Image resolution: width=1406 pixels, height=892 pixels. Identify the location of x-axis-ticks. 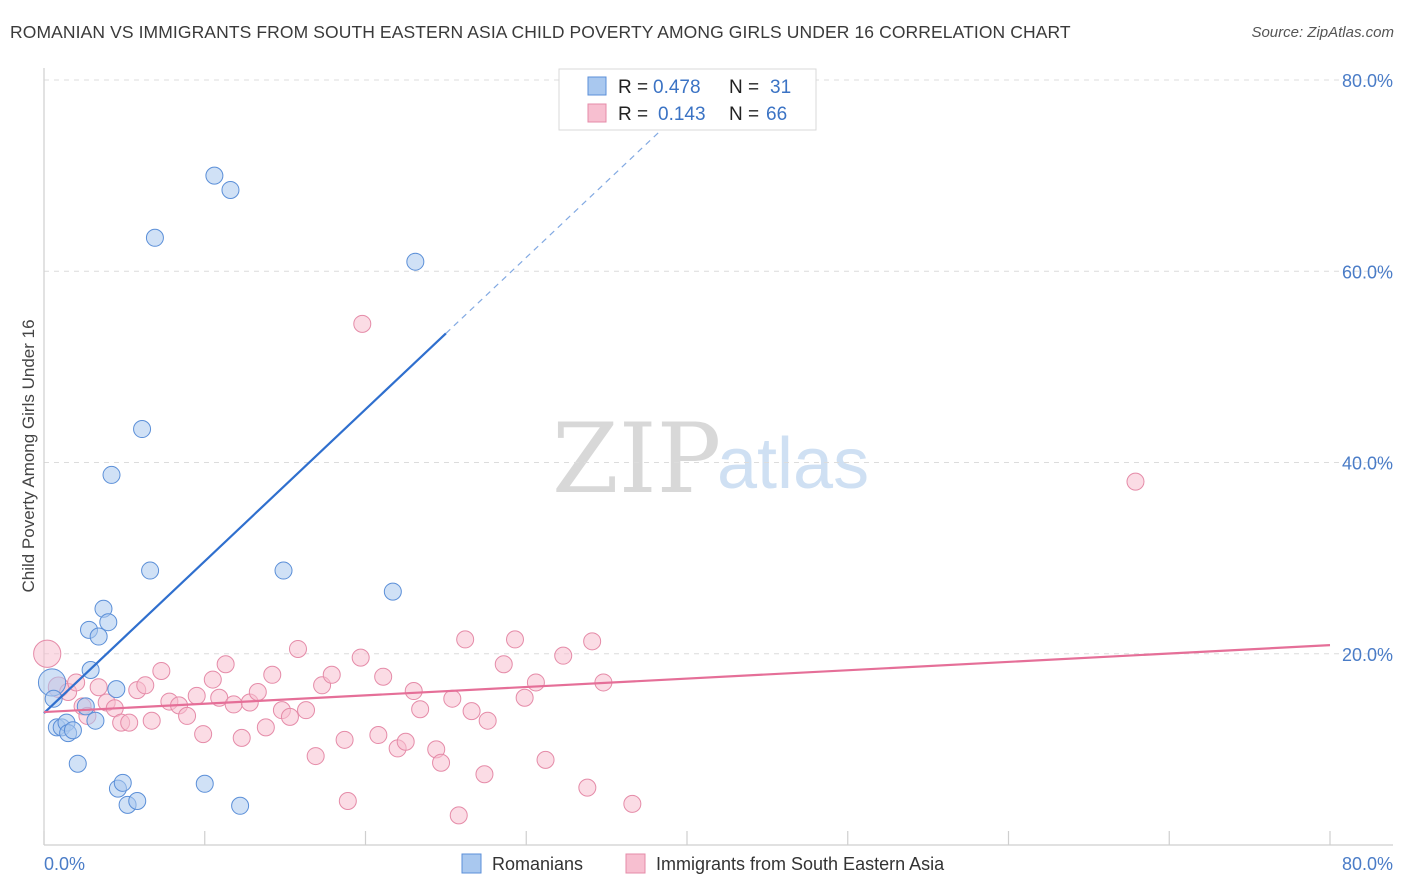
(687, 838).